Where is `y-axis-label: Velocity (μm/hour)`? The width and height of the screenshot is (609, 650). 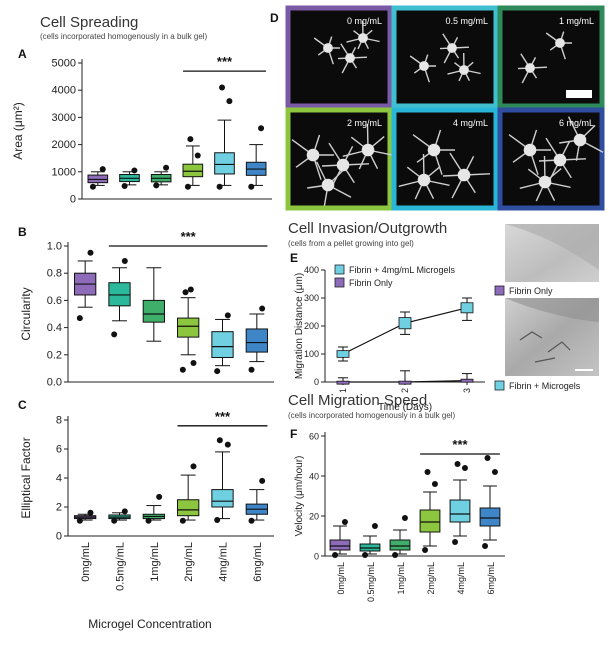
y-axis-label: Velocity (μm/hour) is located at coordinates (299, 496).